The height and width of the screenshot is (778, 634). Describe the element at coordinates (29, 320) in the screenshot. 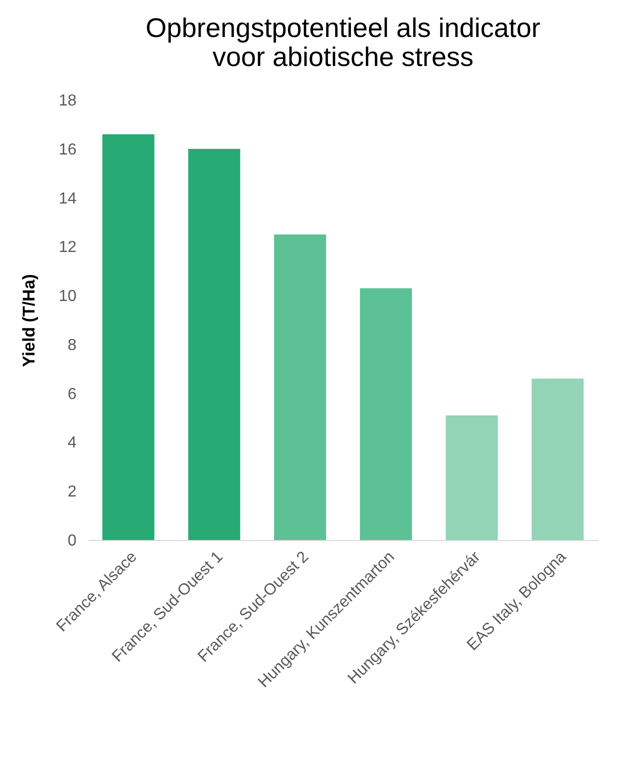

I see `y-axis-title: Yield (T/Ha)` at that location.